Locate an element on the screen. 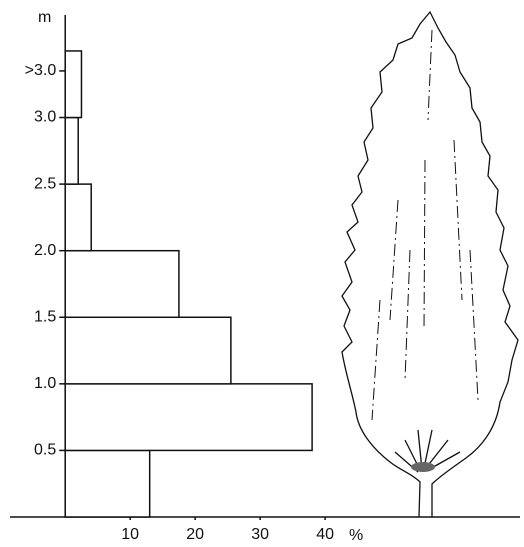 The image size is (524, 547). y-tick-label: 2.5 is located at coordinates (45, 183).